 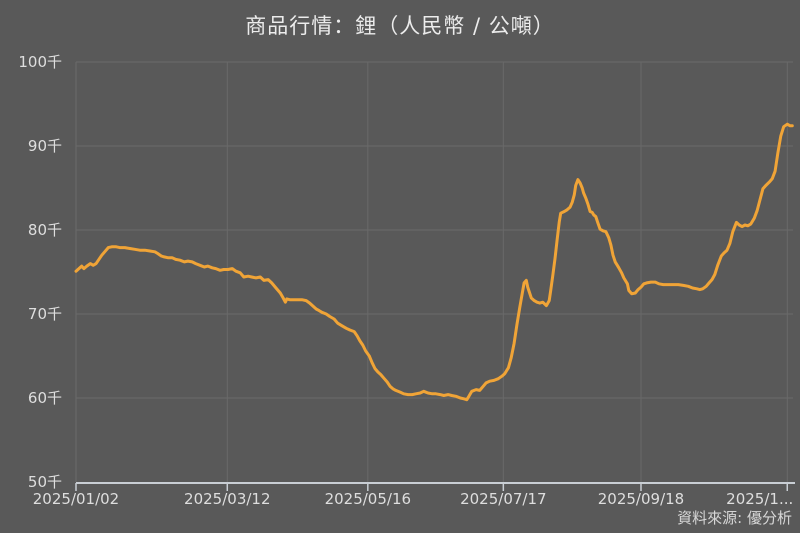 I want to click on x-axis-tick-label: 2025/09/18, so click(x=641, y=499).